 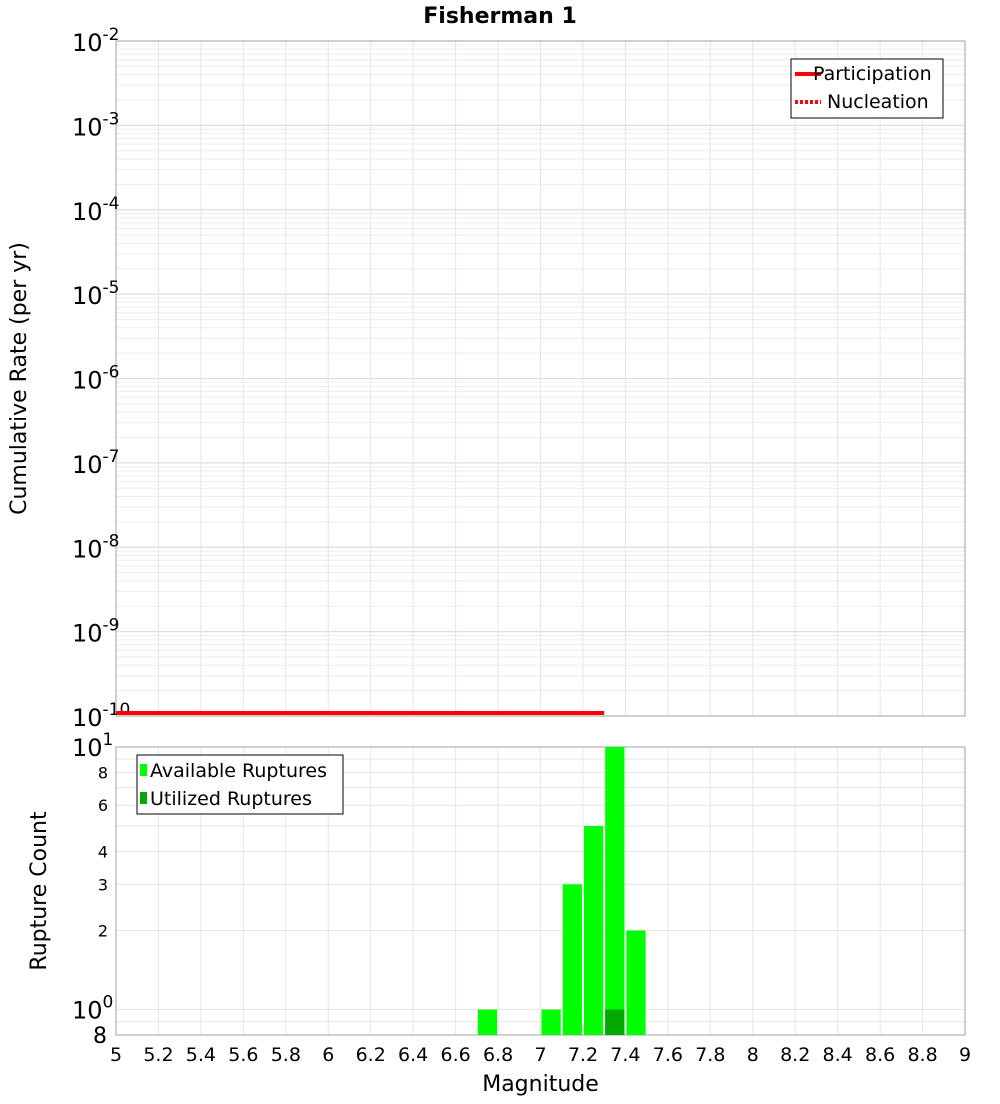 I want to click on bottom-y-axis-label: Rupture Count, so click(x=39, y=891).